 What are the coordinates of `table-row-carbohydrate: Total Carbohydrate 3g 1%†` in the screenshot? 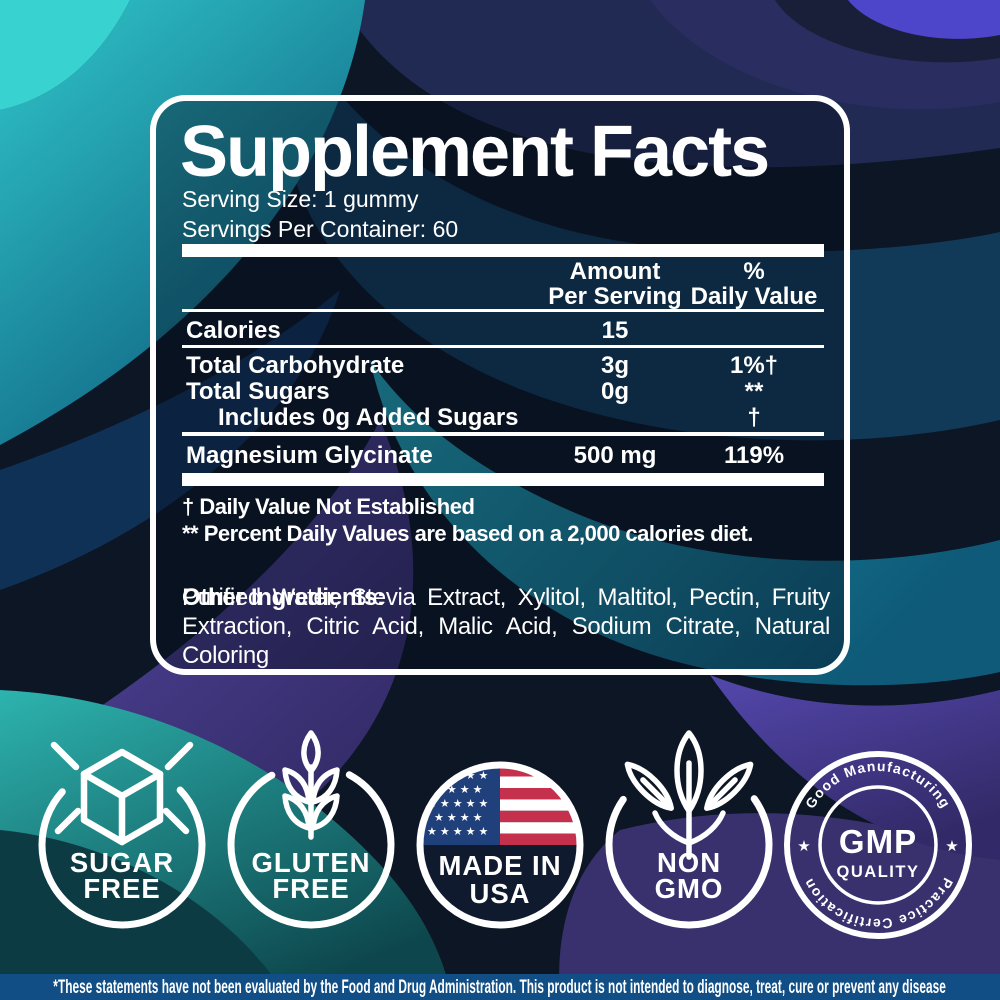 It's located at (503, 365).